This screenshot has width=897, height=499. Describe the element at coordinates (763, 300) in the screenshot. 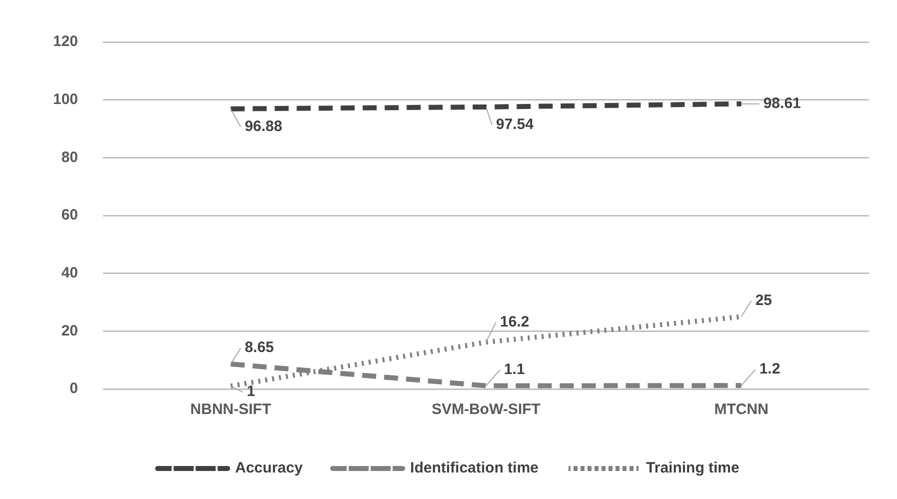

I see `data-label: 25` at that location.